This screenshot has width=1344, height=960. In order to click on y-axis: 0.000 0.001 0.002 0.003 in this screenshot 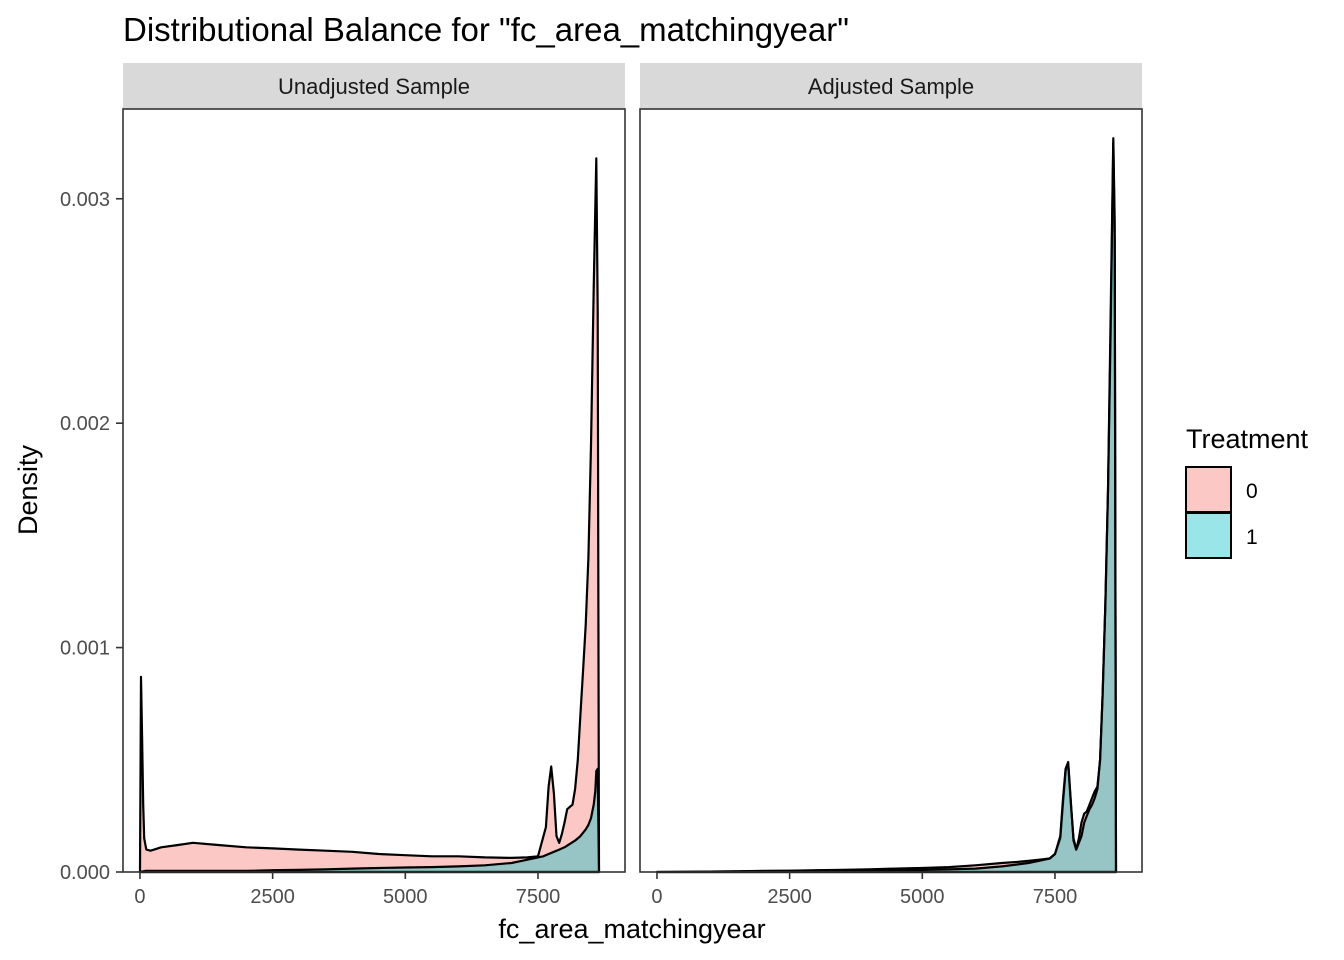, I will do `click(91, 536)`.